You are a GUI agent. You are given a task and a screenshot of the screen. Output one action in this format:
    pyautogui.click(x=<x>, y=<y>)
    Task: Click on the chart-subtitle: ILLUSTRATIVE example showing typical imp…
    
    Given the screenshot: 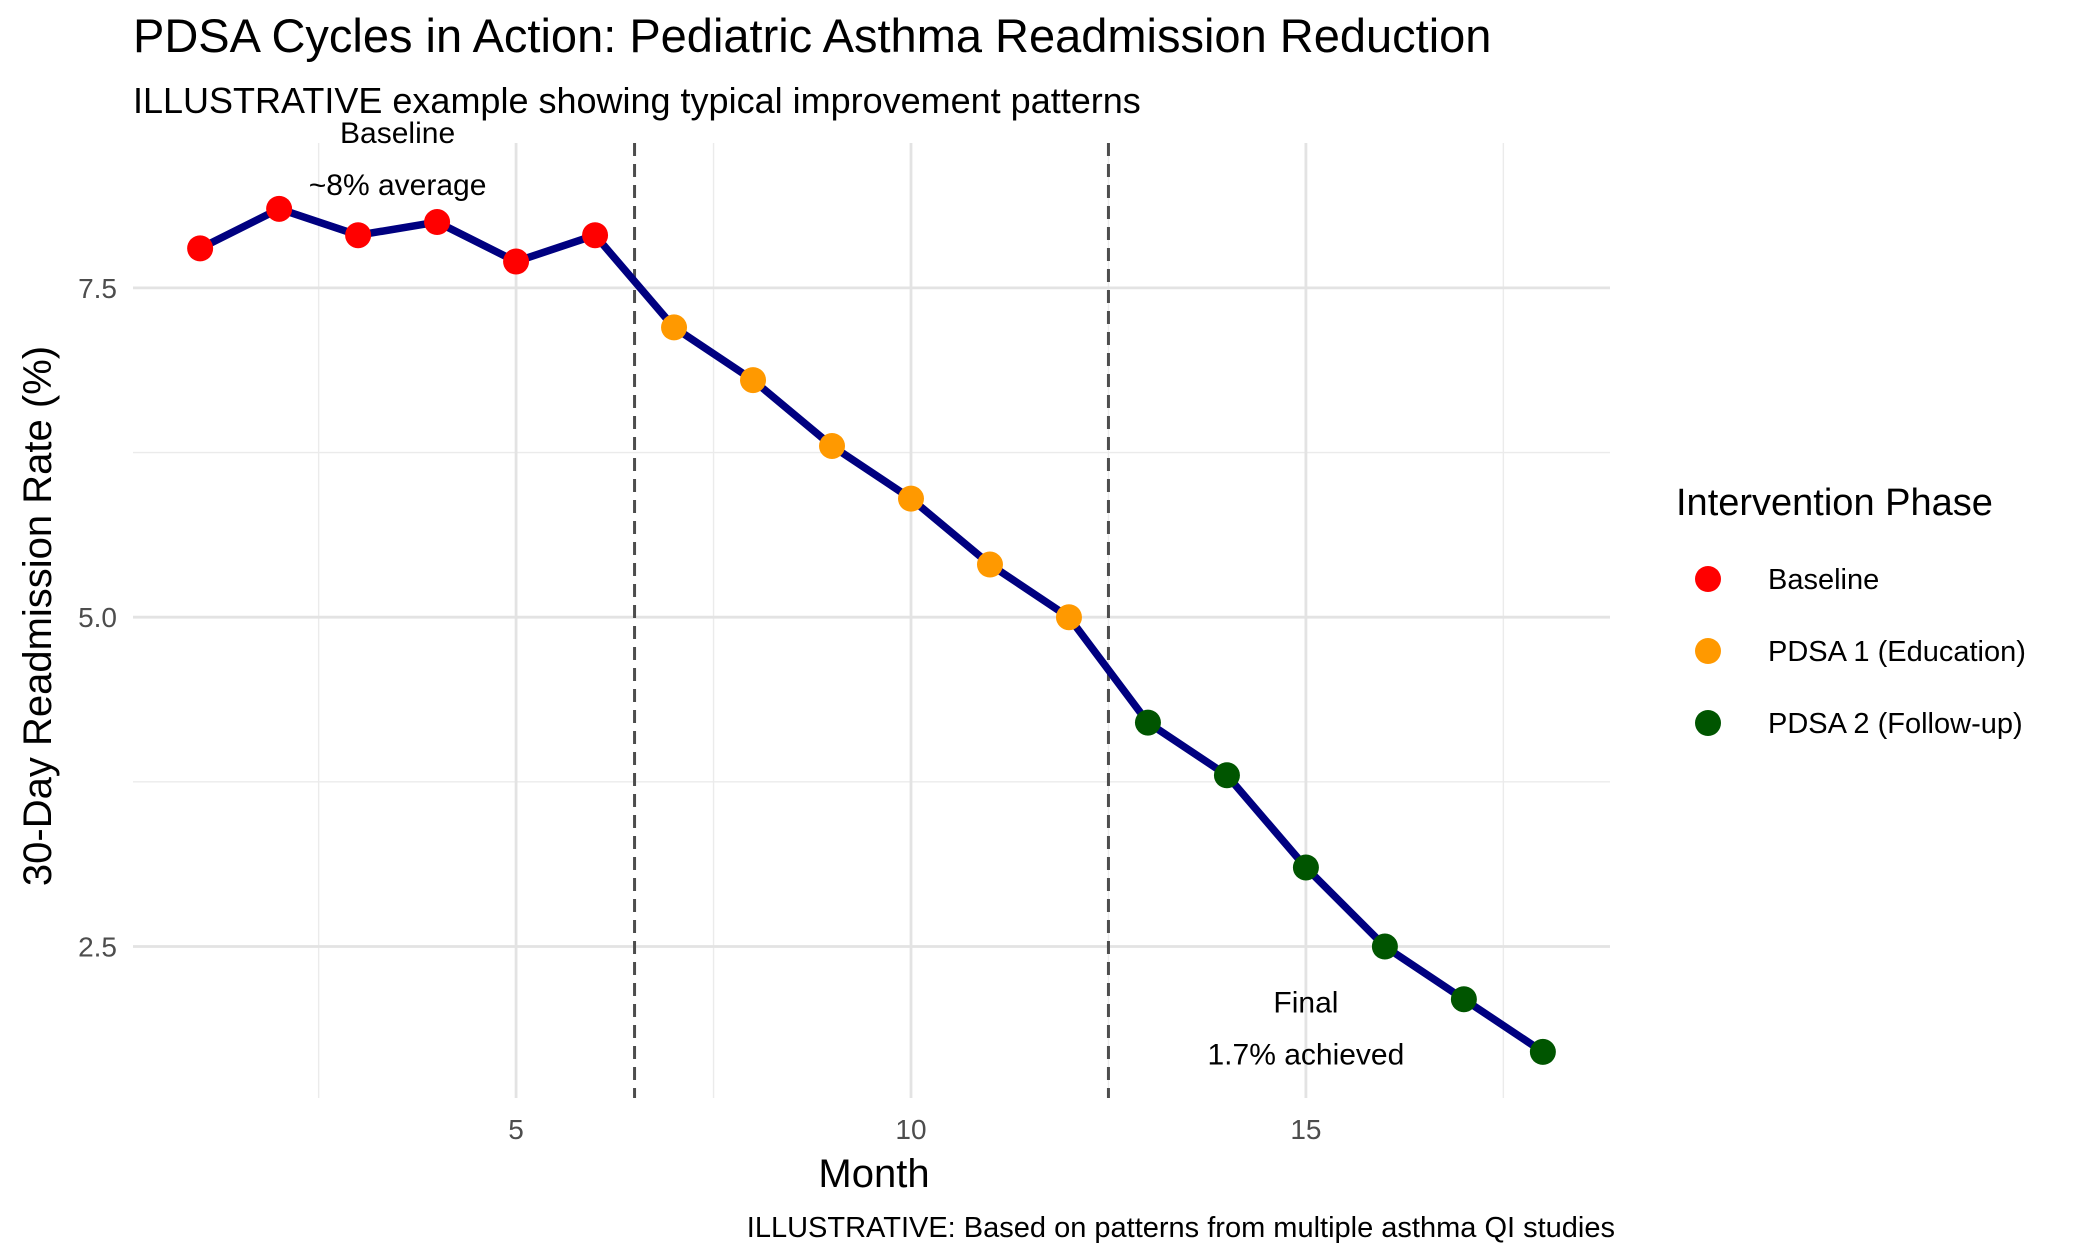 What is the action you would take?
    pyautogui.click(x=637, y=100)
    